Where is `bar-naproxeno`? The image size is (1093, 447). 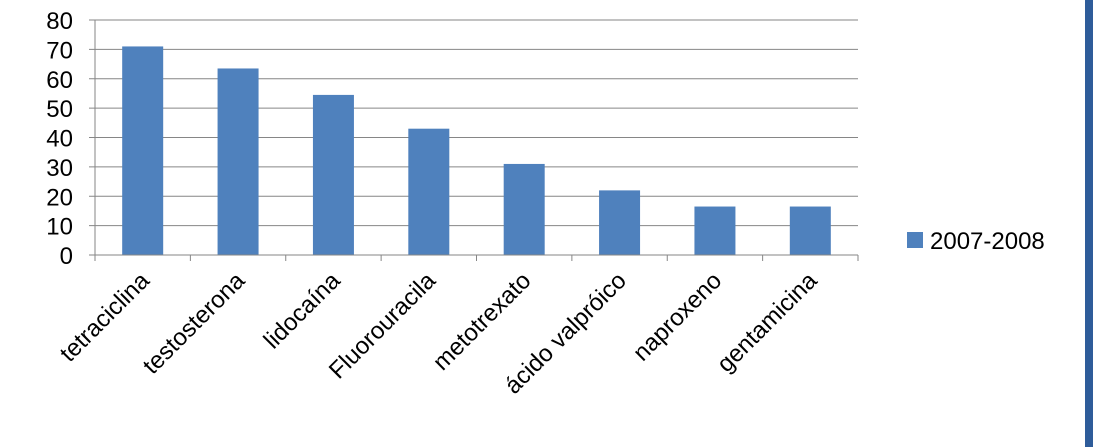 bar-naproxeno is located at coordinates (715, 230).